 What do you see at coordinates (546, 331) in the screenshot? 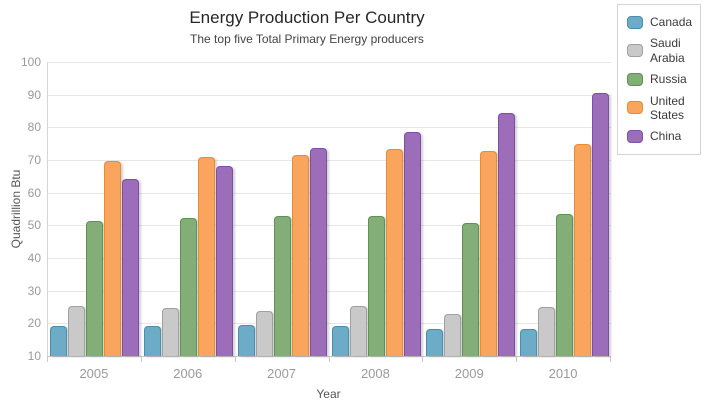
I see `bar-saudi-arabia-2010` at bounding box center [546, 331].